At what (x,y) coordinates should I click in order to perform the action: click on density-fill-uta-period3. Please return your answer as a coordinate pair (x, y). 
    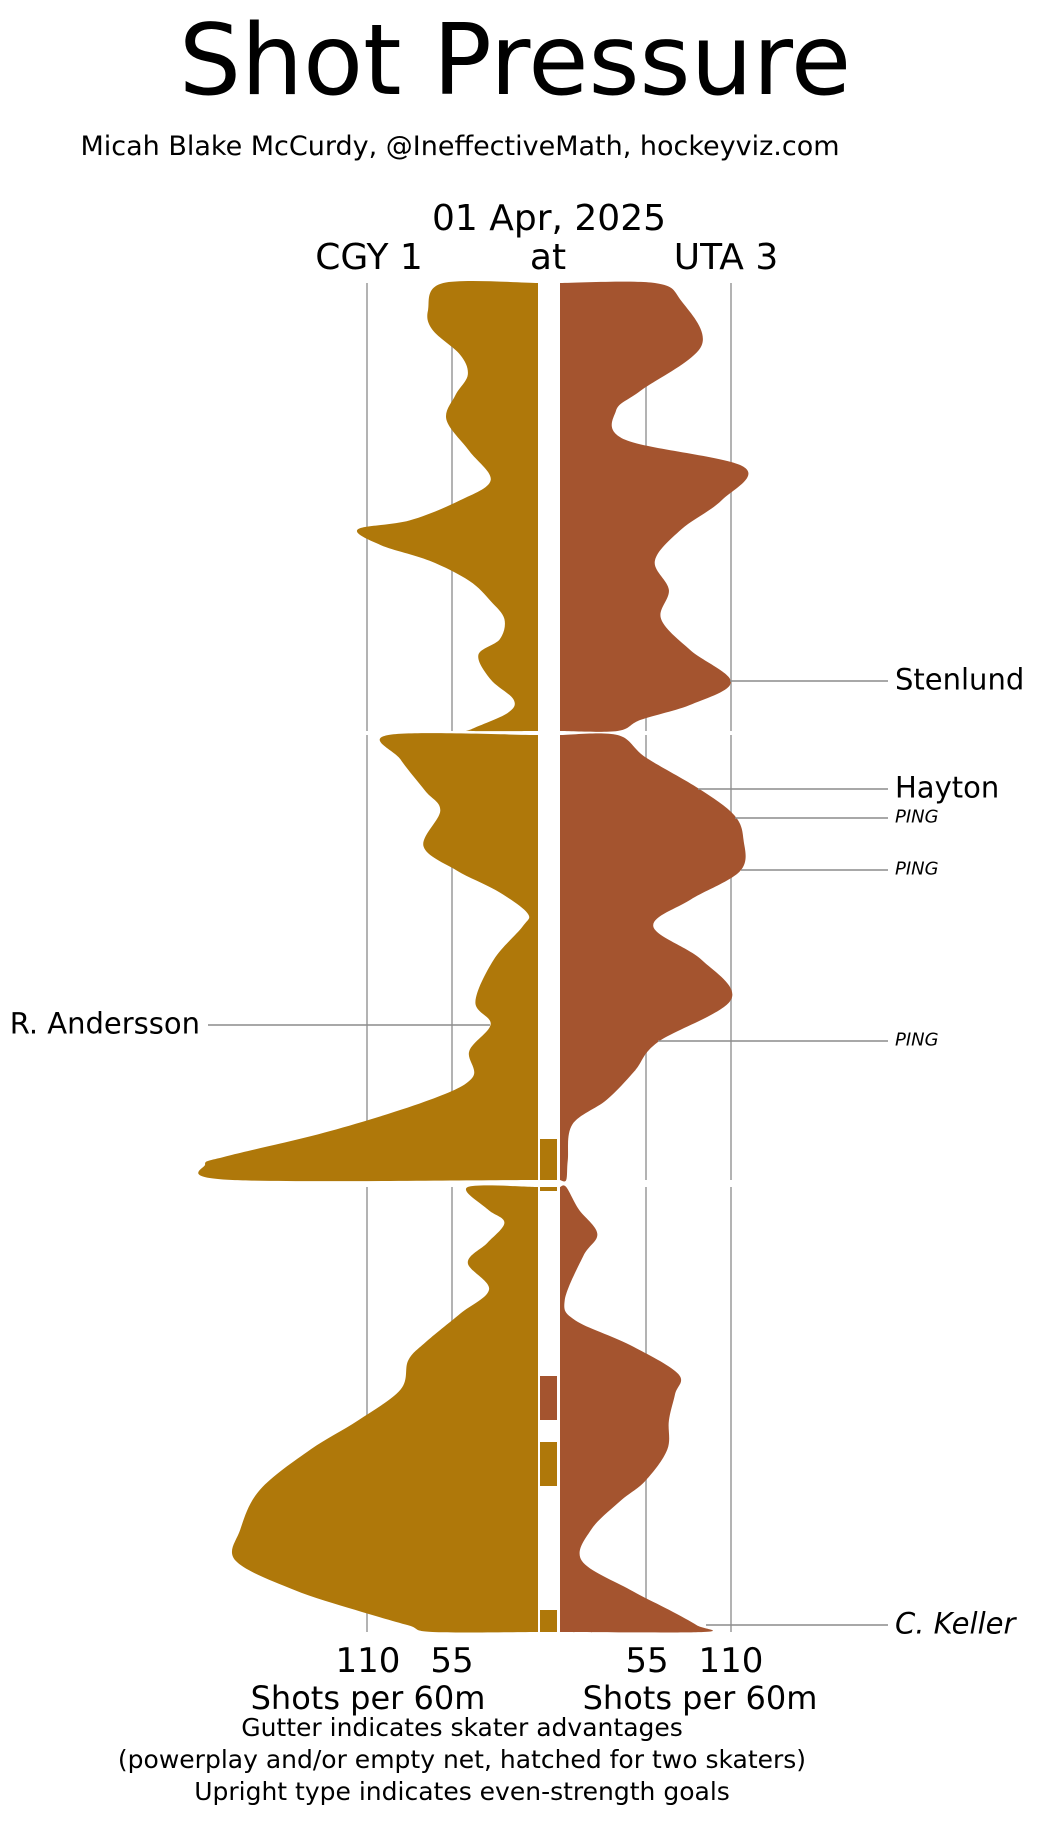
    Looking at the image, I should click on (636, 1409).